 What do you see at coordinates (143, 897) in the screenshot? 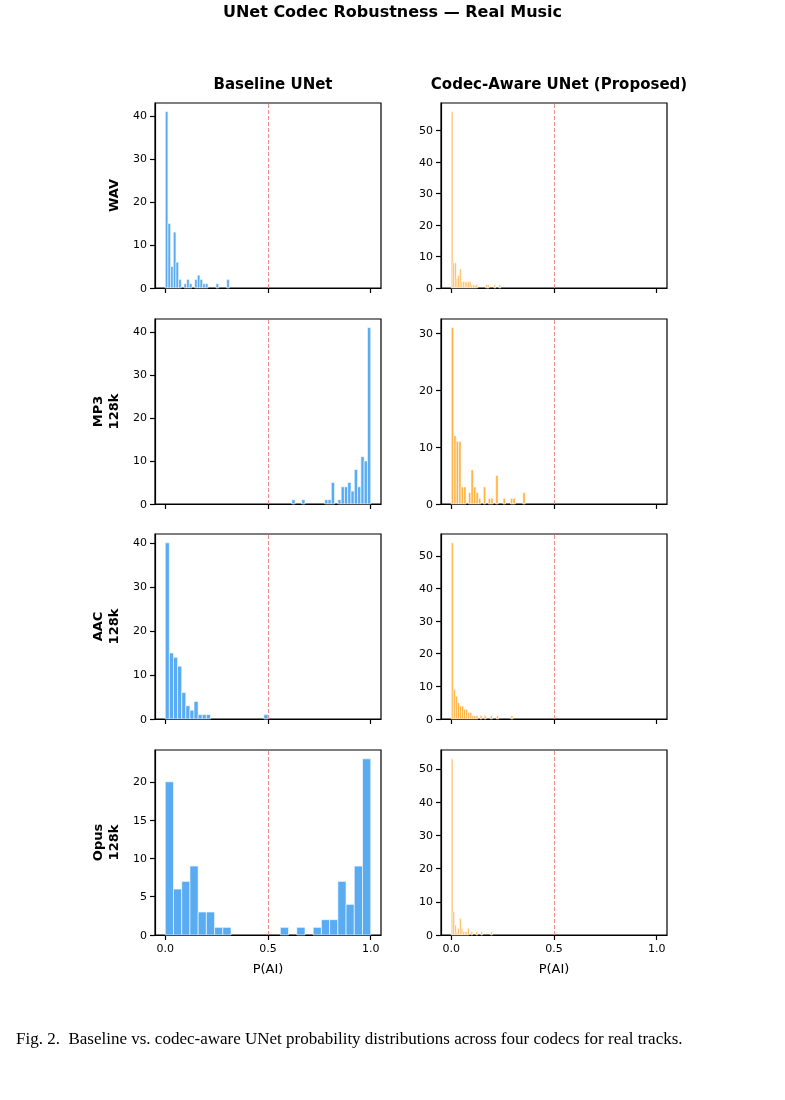
I see `y-tick-label: 5` at bounding box center [143, 897].